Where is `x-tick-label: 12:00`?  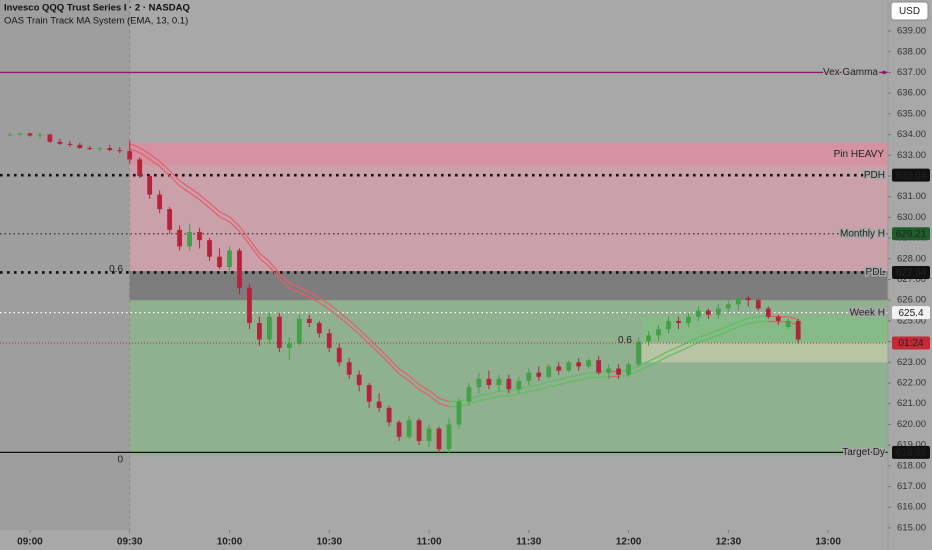
x-tick-label: 12:00 is located at coordinates (629, 542).